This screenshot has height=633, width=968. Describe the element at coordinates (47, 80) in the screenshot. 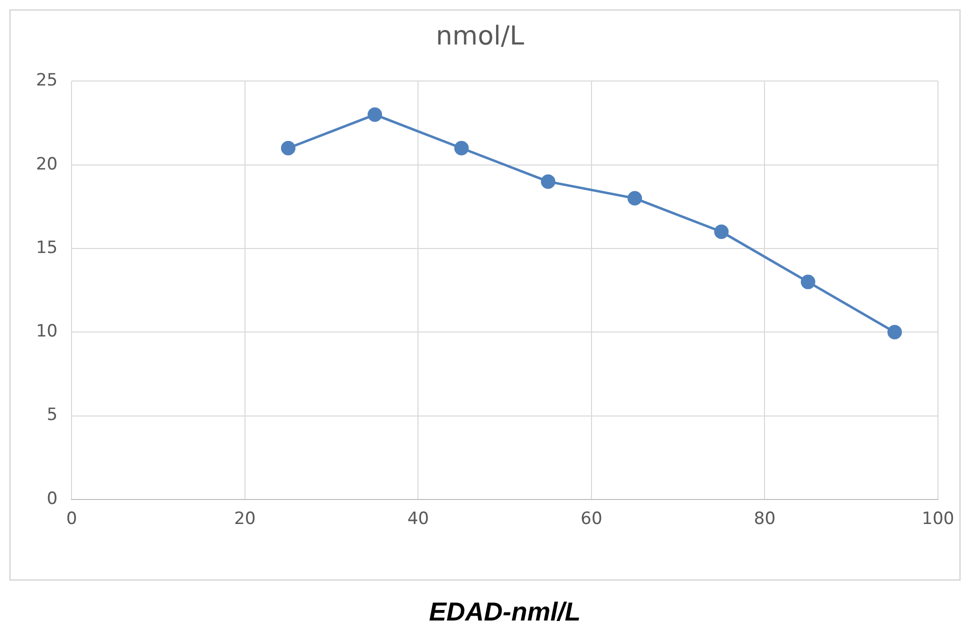

I see `y-tick-label: 25` at that location.